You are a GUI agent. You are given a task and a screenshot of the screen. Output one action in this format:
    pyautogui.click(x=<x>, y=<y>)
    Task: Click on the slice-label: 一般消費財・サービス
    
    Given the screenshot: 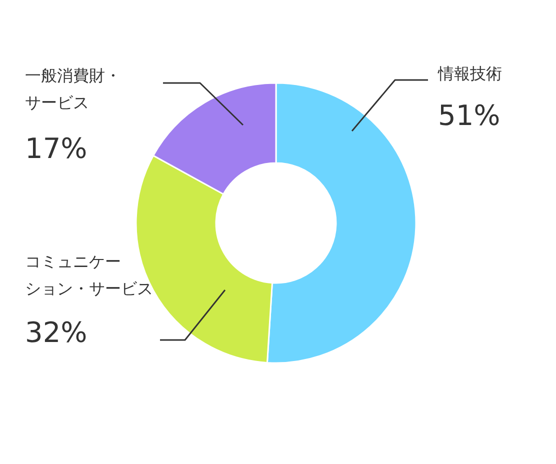 What is the action you would take?
    pyautogui.click(x=73, y=89)
    